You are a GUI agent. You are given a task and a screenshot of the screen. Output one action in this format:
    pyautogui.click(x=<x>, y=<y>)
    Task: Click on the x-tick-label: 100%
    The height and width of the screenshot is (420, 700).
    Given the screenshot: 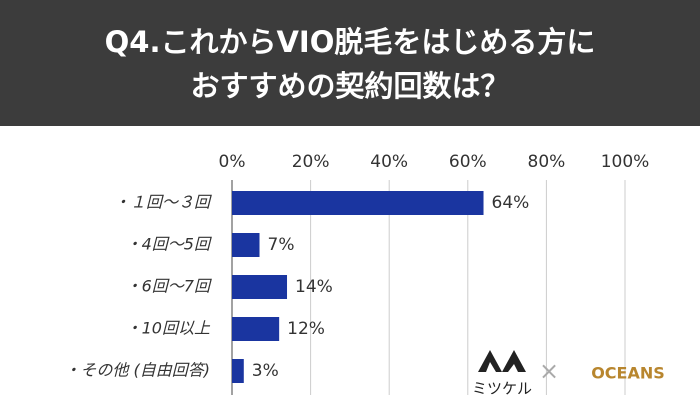 What is the action you would take?
    pyautogui.click(x=625, y=162)
    